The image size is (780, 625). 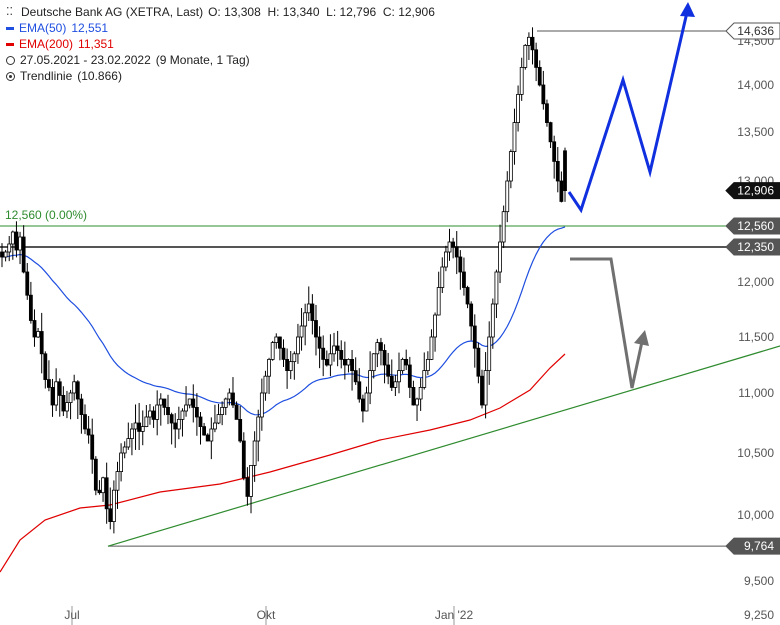 What do you see at coordinates (112, 12) in the screenshot?
I see `legend-title: Deutsche Bank AG (XETRA, Last)` at bounding box center [112, 12].